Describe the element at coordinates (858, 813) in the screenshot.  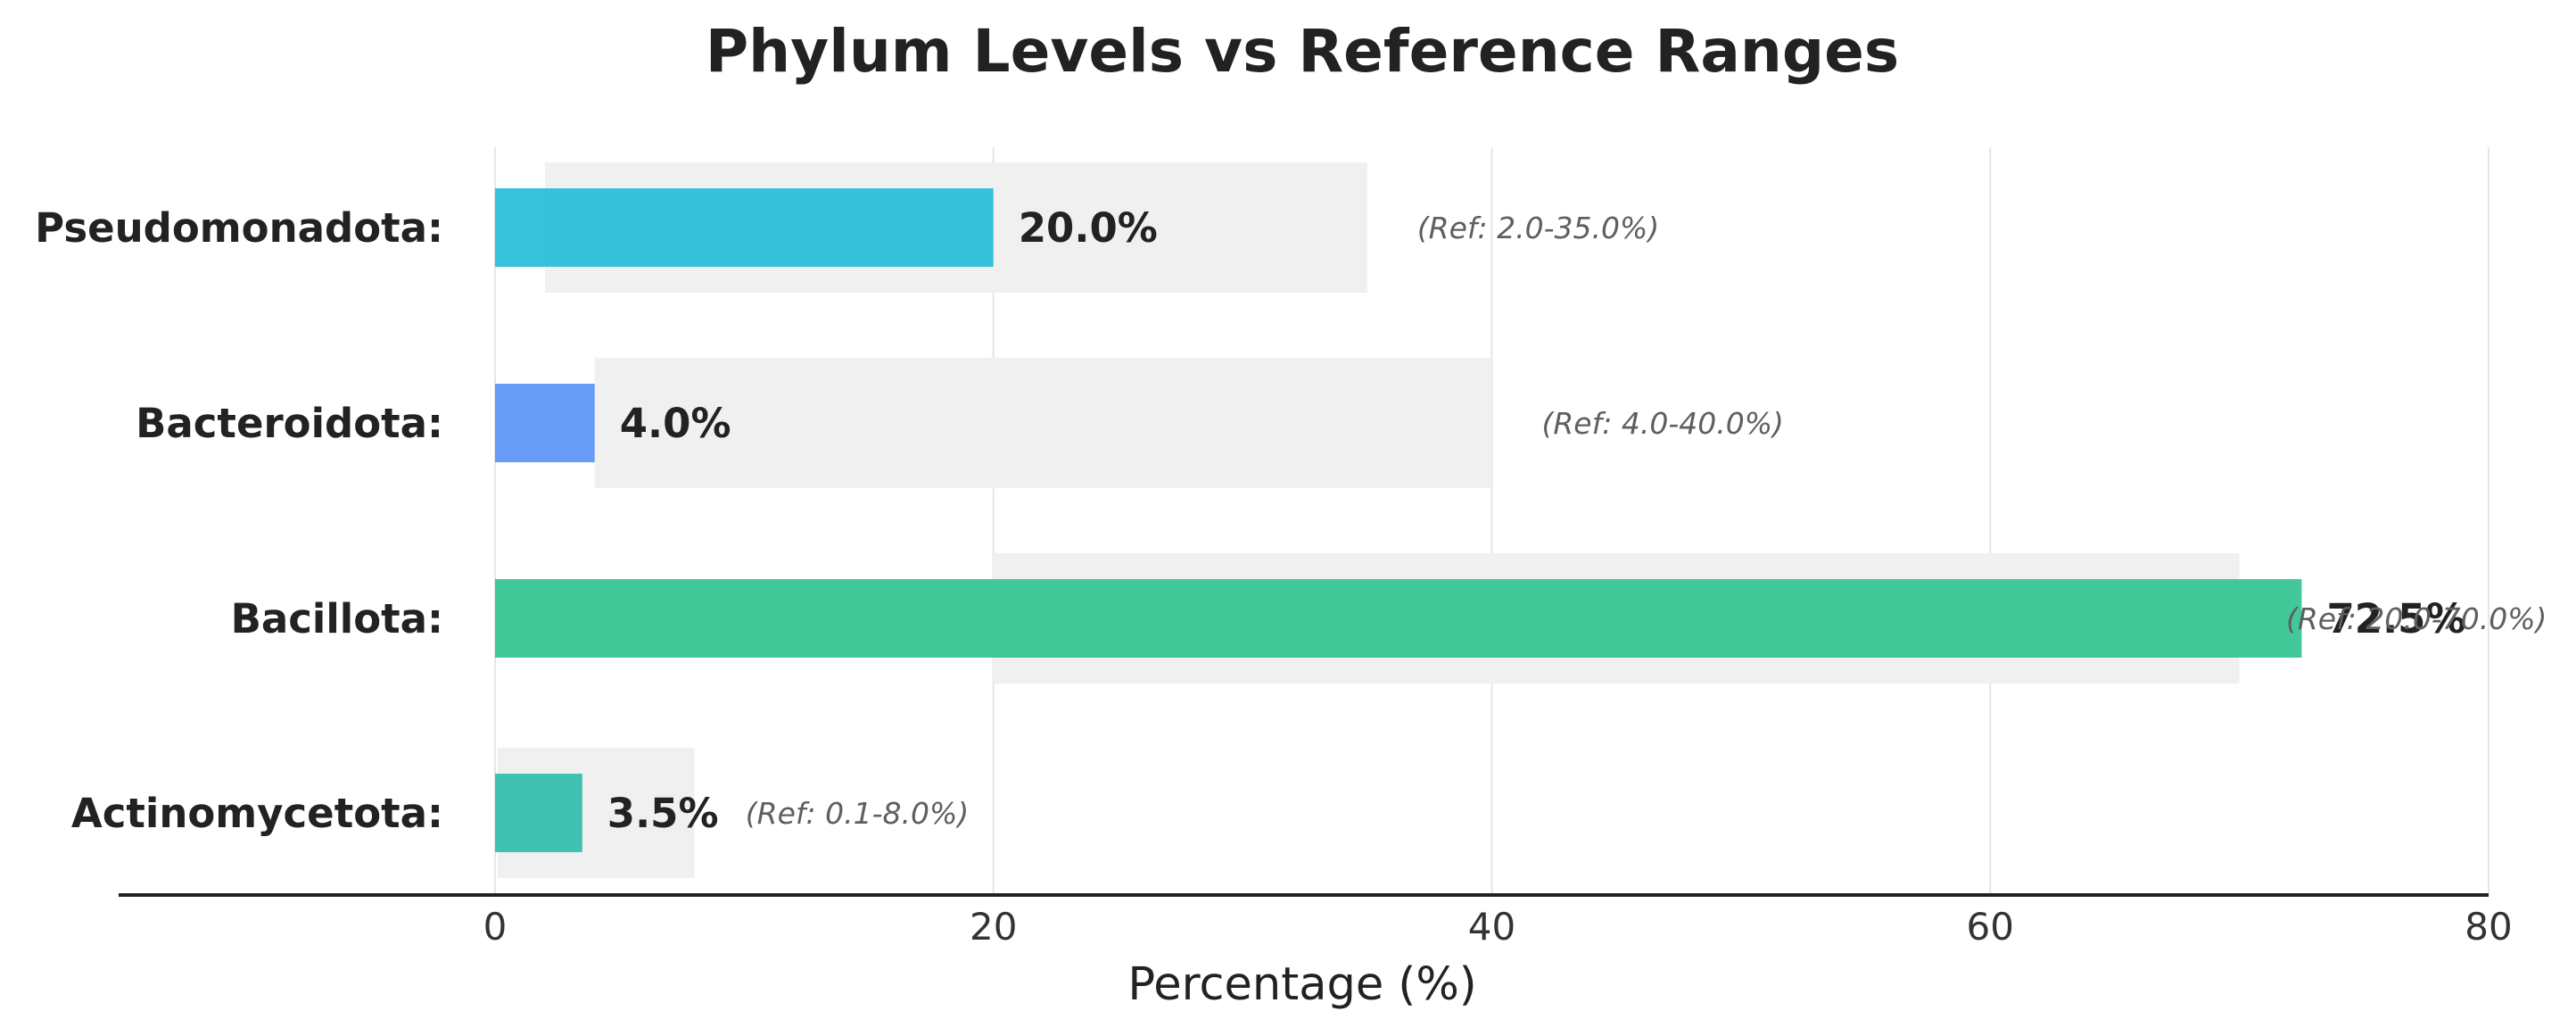
I see `reference-label: (Ref: 0.1-8.0%)` at that location.